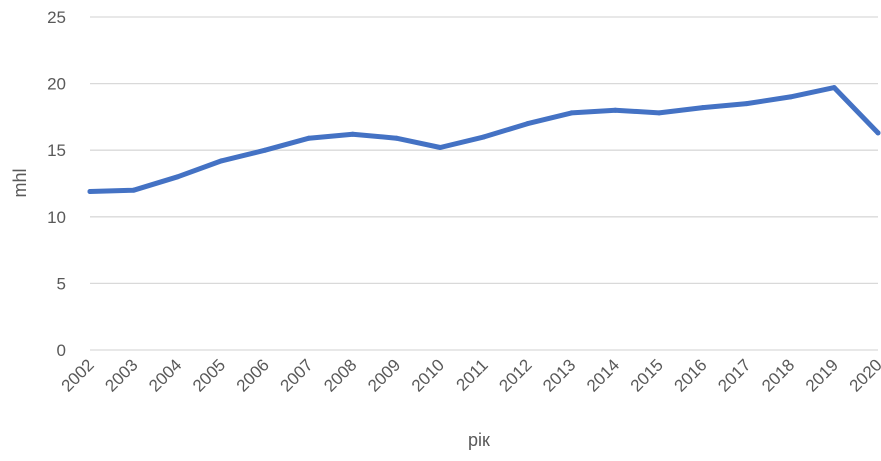  Describe the element at coordinates (691, 375) in the screenshot. I see `x-tick-label: 2016` at that location.